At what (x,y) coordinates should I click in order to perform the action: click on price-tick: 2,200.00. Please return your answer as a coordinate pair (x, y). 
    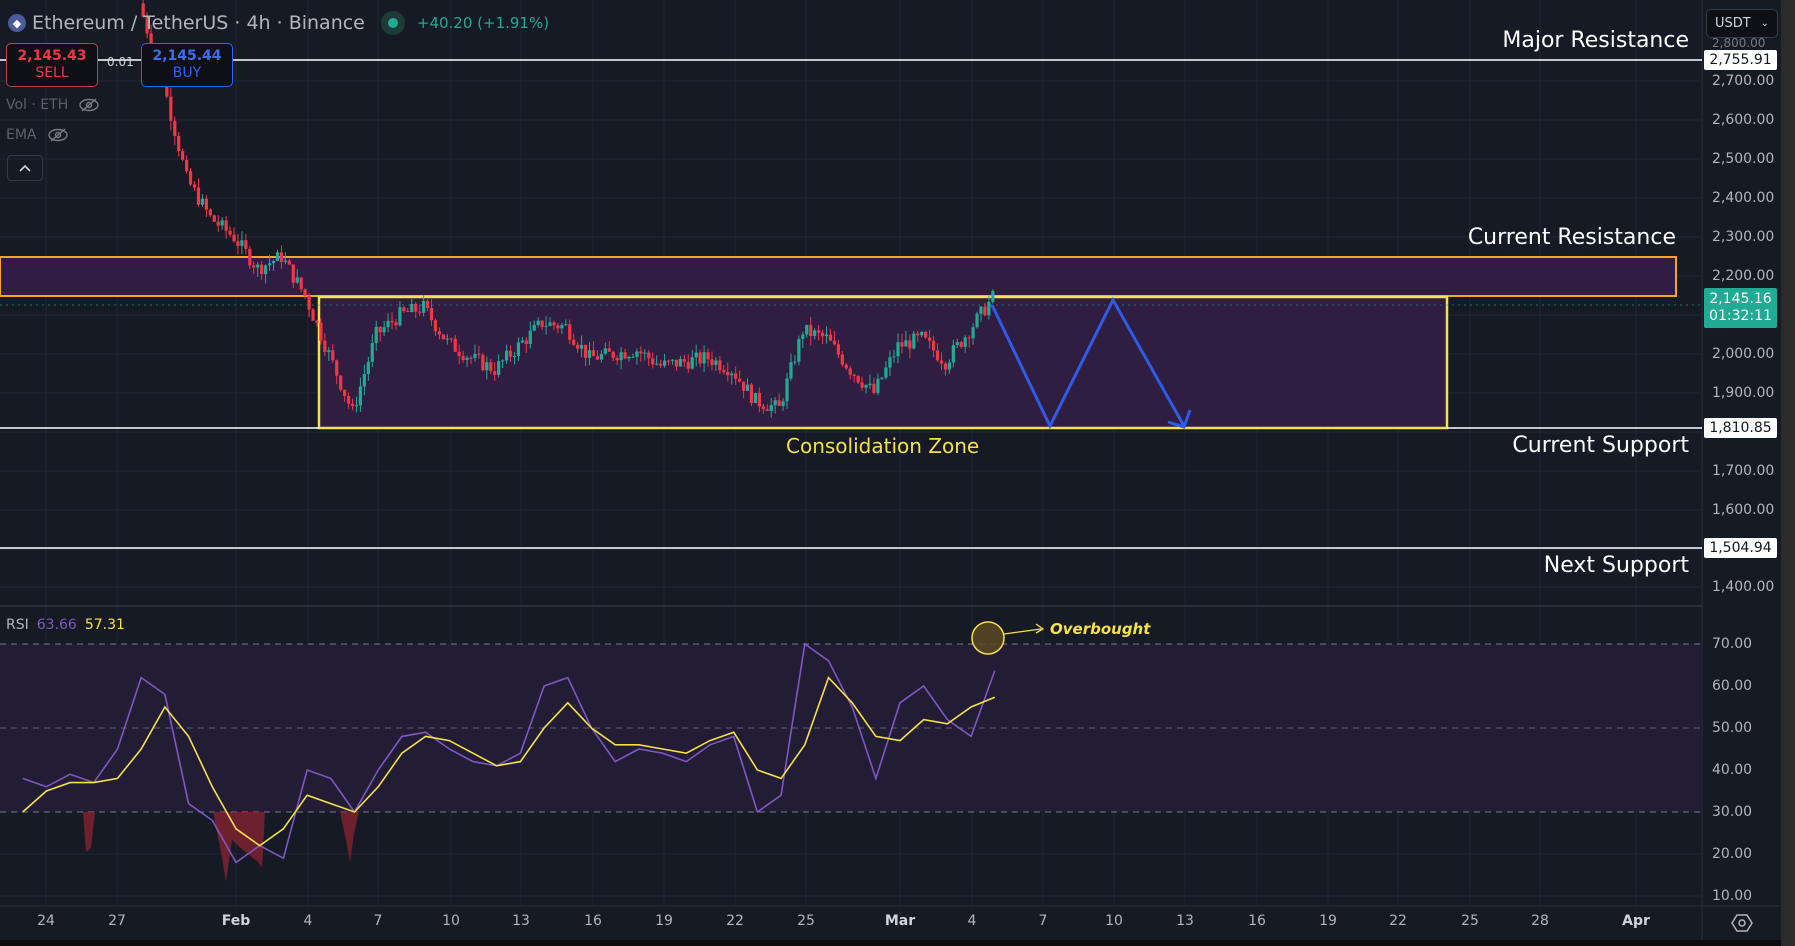
    Looking at the image, I should click on (1743, 276).